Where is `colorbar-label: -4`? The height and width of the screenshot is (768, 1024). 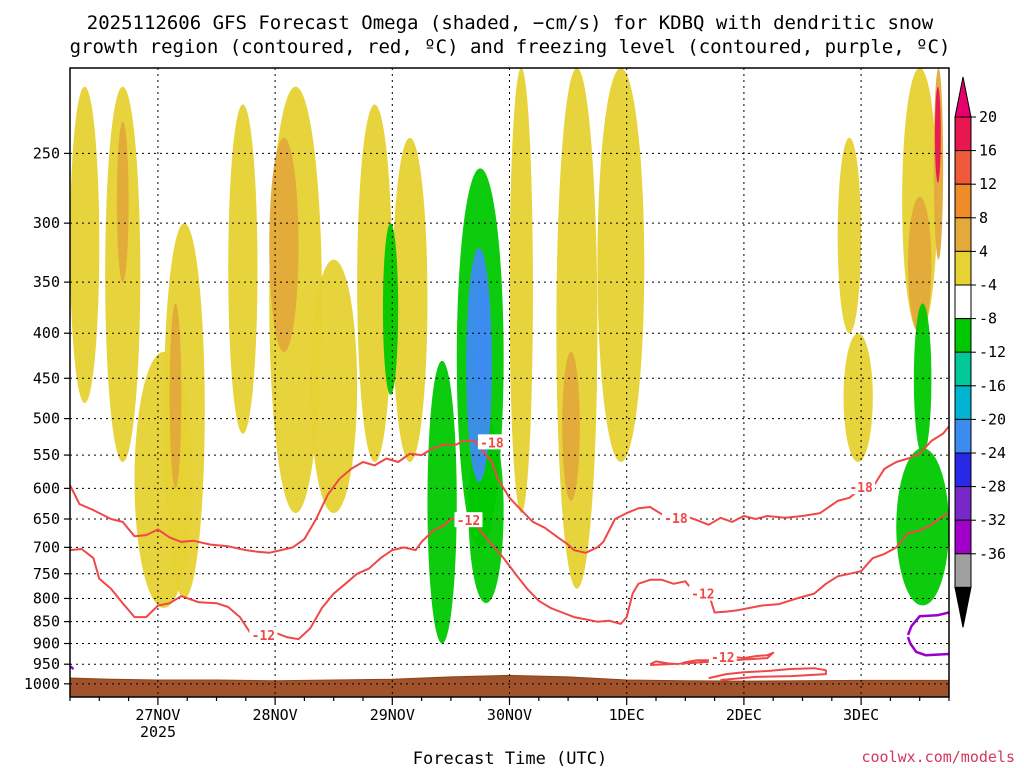 colorbar-label: -4 is located at coordinates (988, 285).